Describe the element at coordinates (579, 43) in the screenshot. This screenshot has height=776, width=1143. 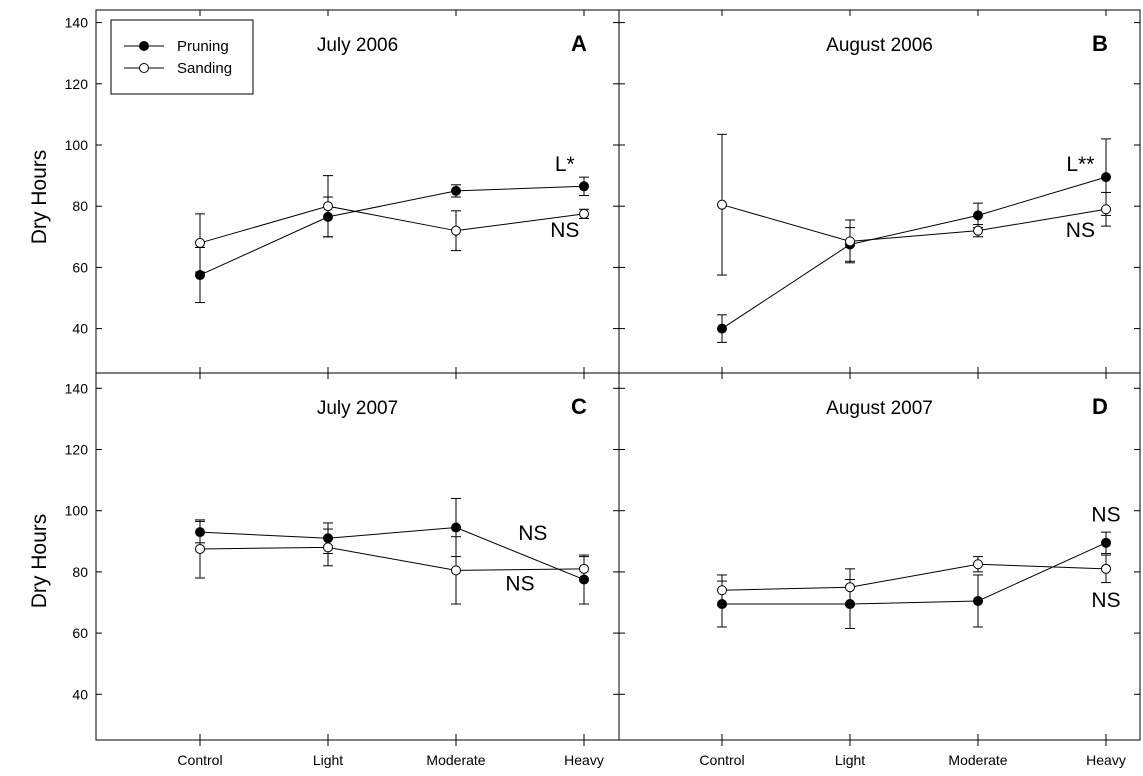
I see `panel-a-letter: A` at that location.